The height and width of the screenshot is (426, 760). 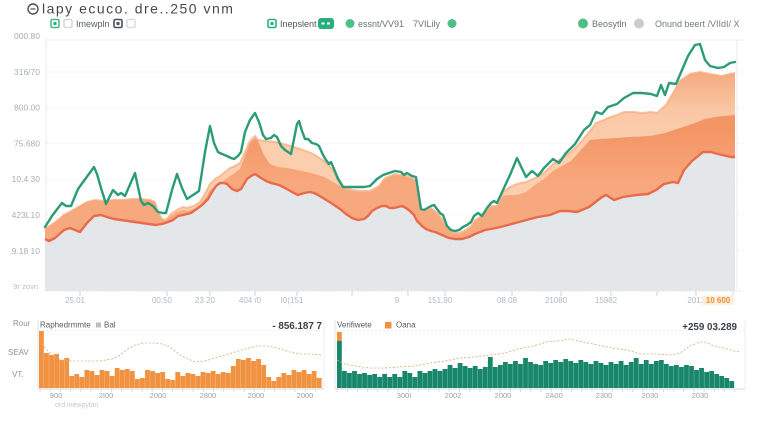 What do you see at coordinates (250, 300) in the screenshot?
I see `svg-text: 404 /0` at bounding box center [250, 300].